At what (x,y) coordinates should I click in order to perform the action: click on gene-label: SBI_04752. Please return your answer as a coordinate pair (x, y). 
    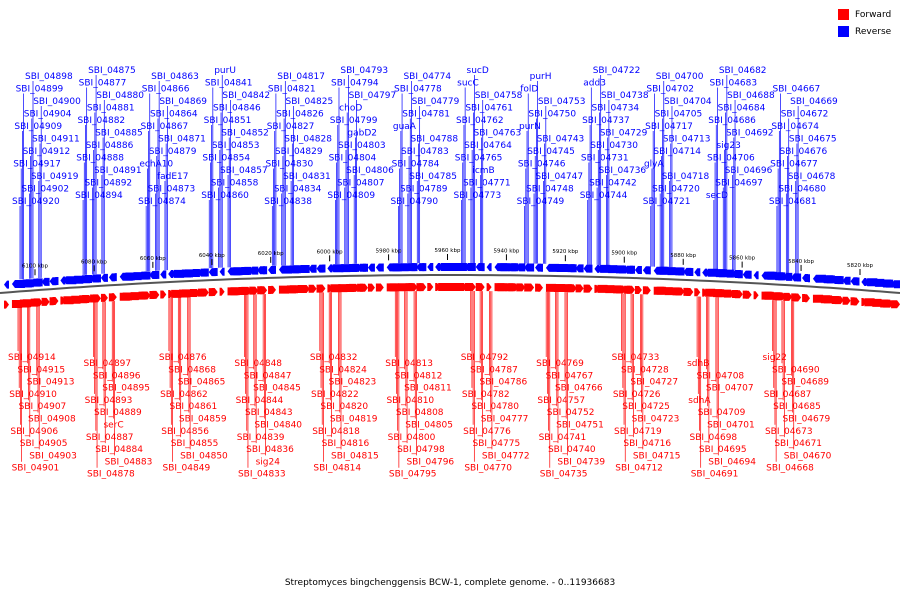
    Looking at the image, I should click on (571, 413).